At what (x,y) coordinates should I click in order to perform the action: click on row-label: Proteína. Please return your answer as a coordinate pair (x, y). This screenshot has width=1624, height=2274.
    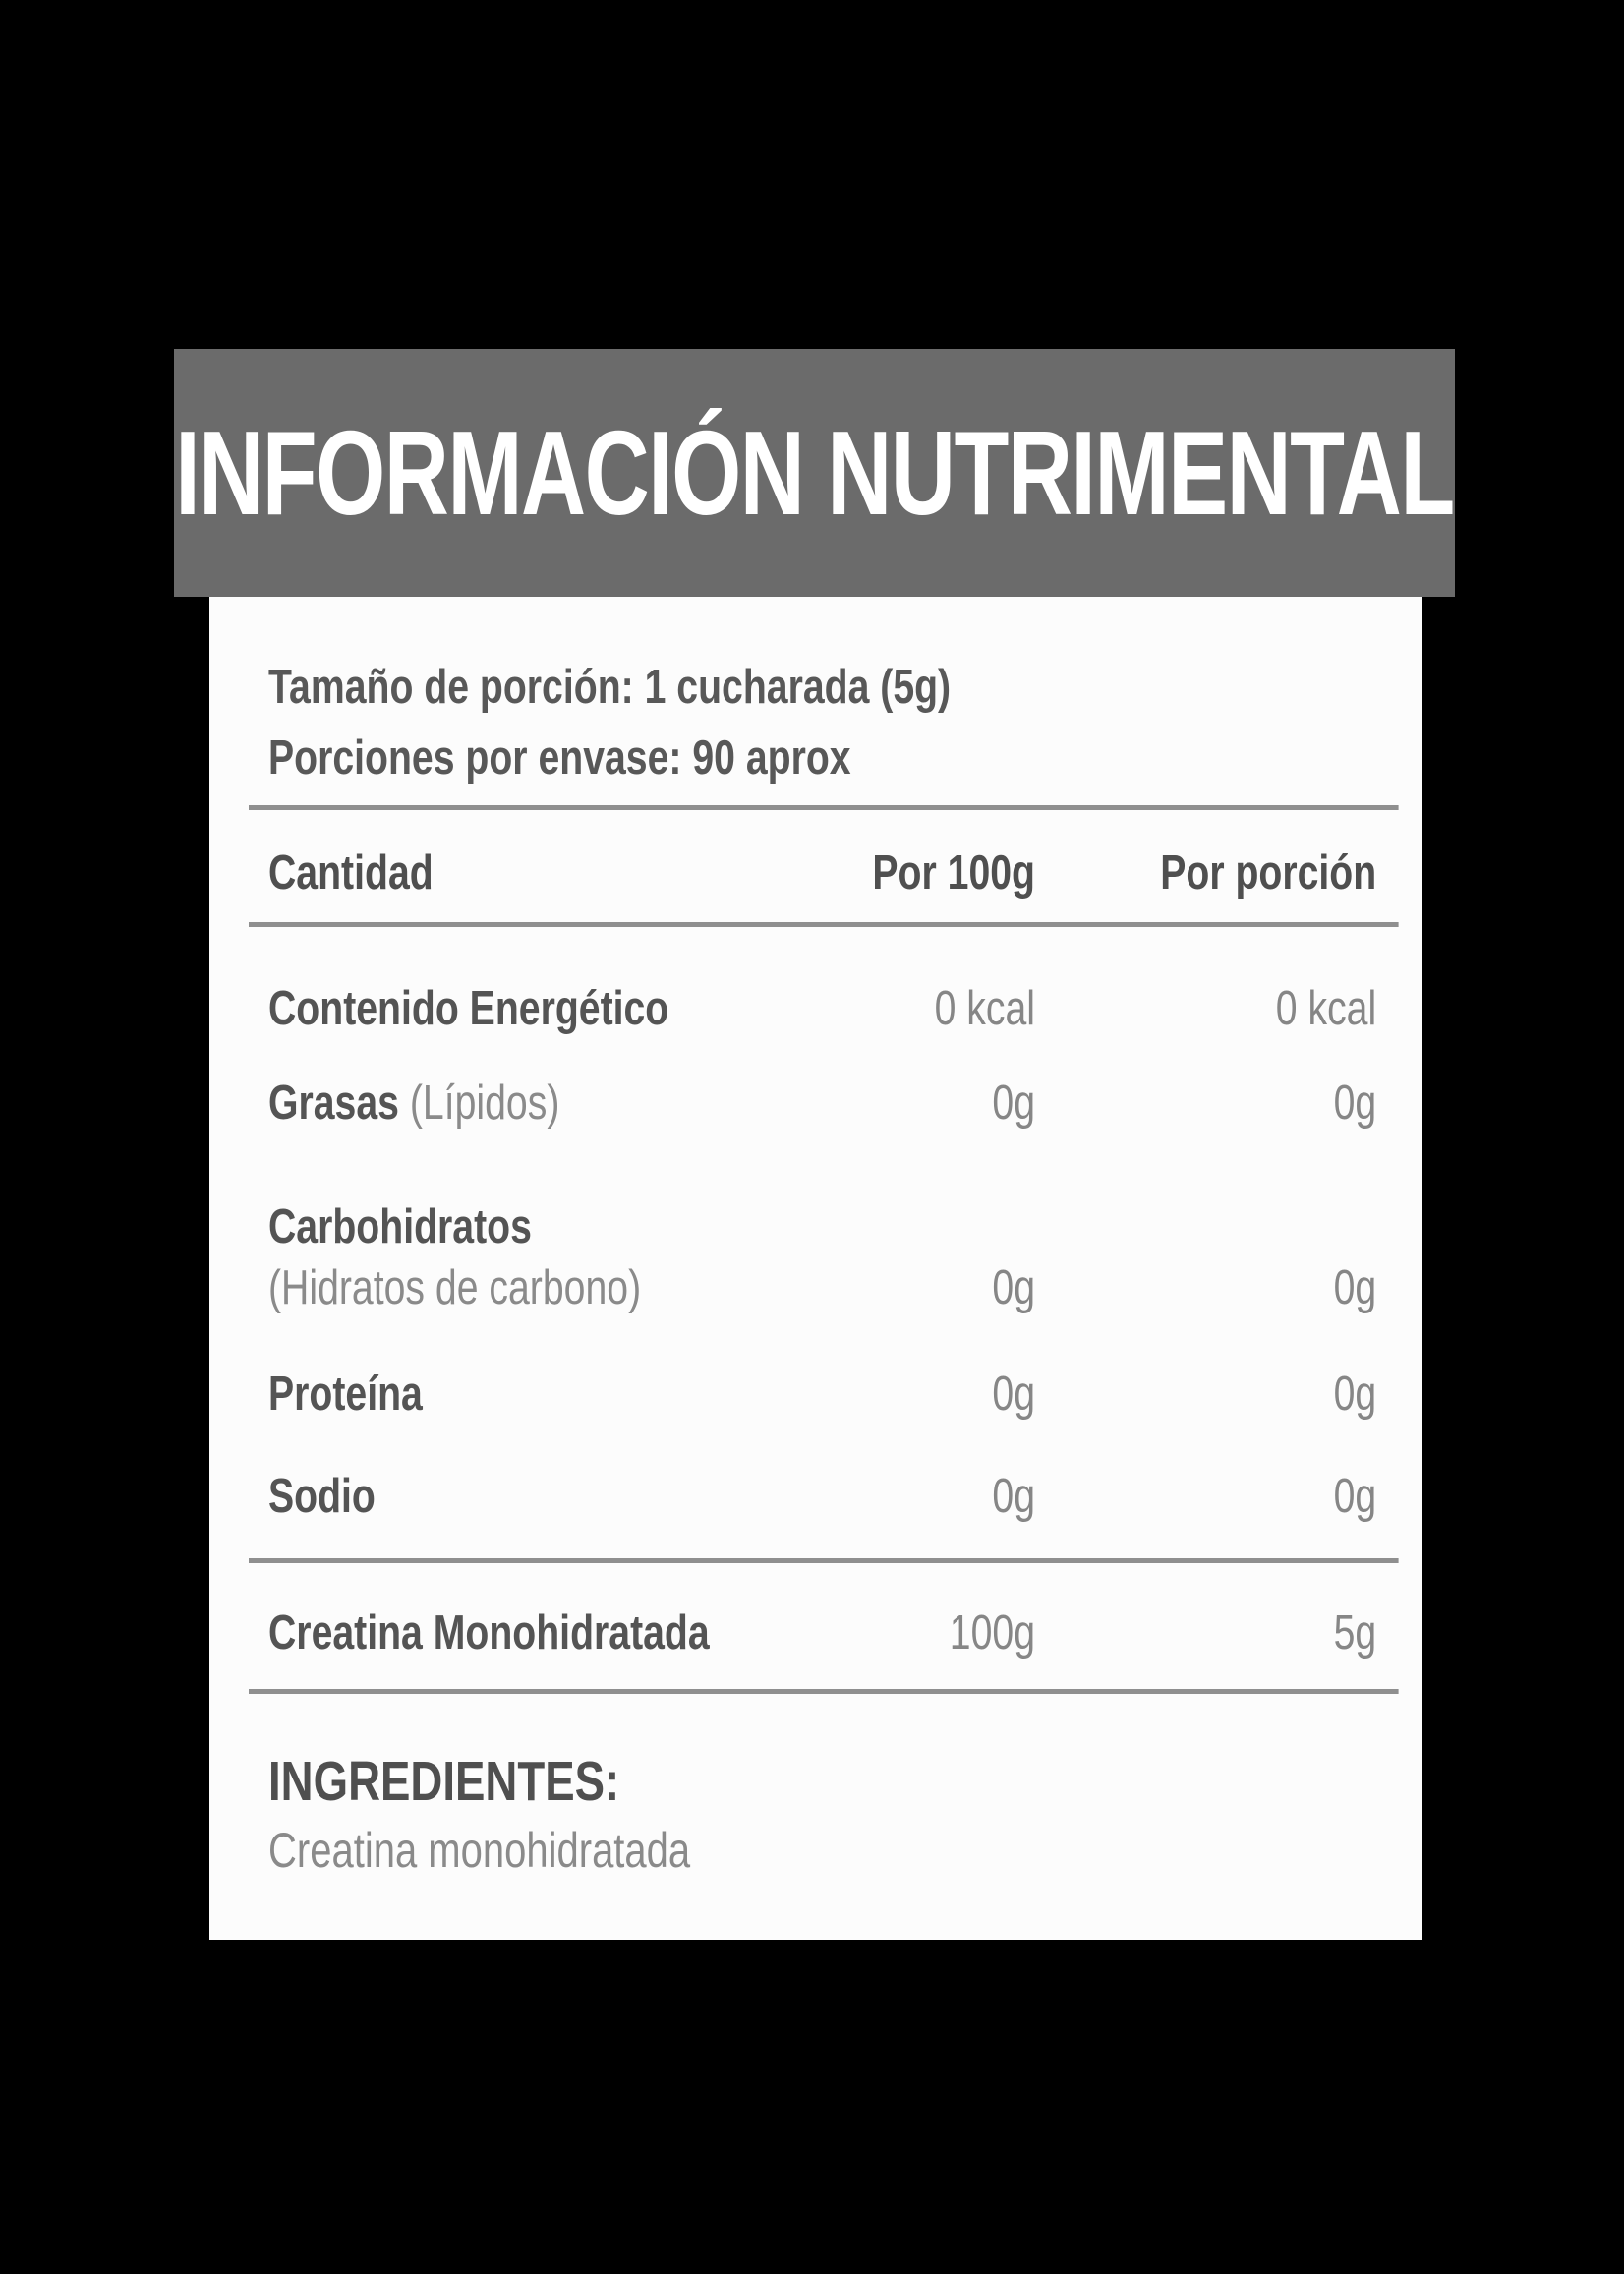
    Looking at the image, I should click on (345, 1394).